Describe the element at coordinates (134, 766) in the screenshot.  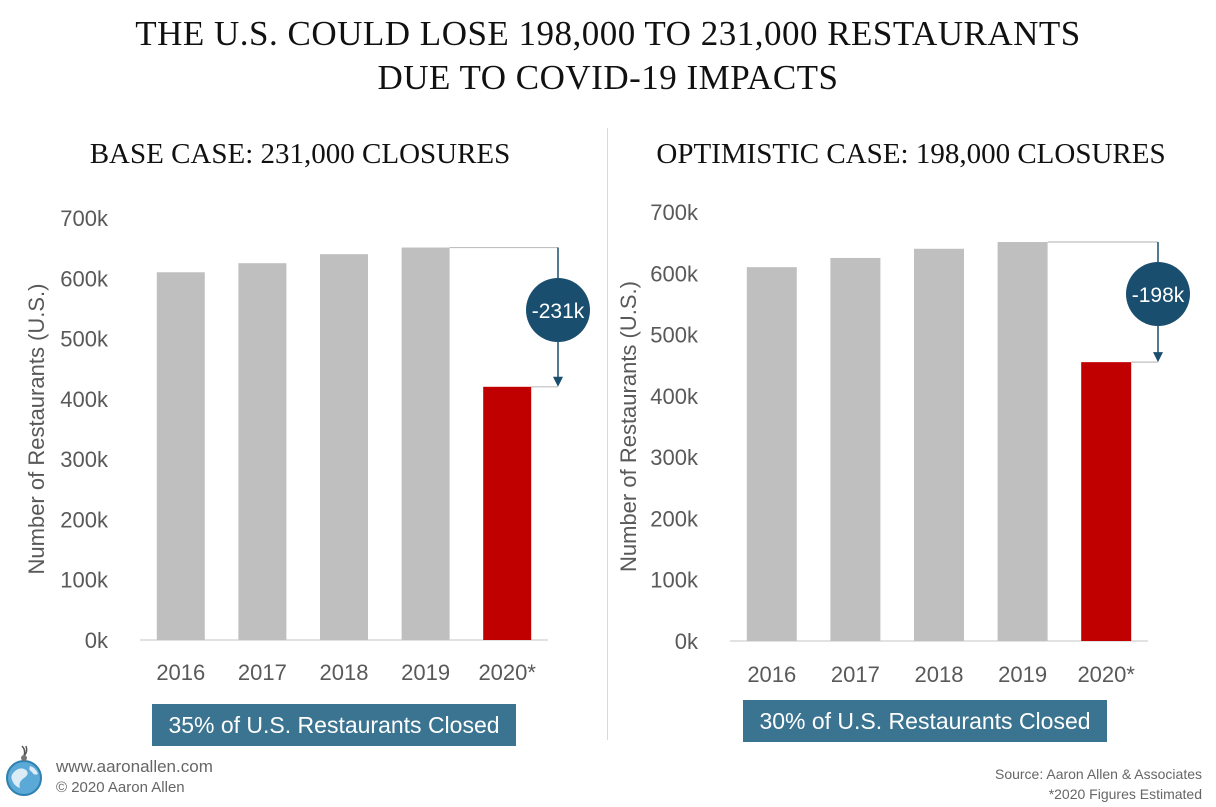
I see `website-link: www.aaronallen.com` at that location.